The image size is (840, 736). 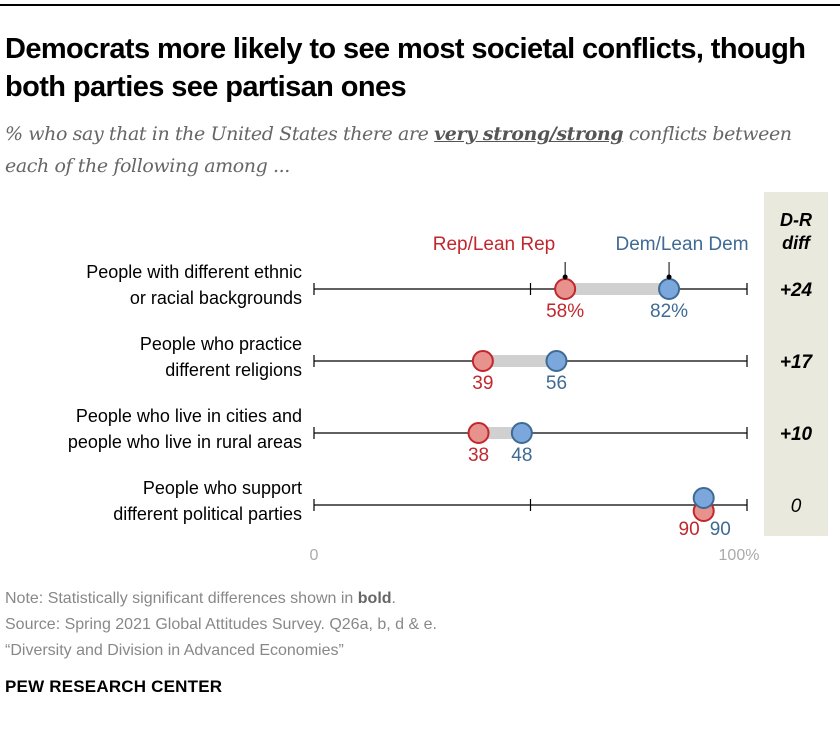 I want to click on row-label-line: People who live in cities and, so click(x=188, y=416).